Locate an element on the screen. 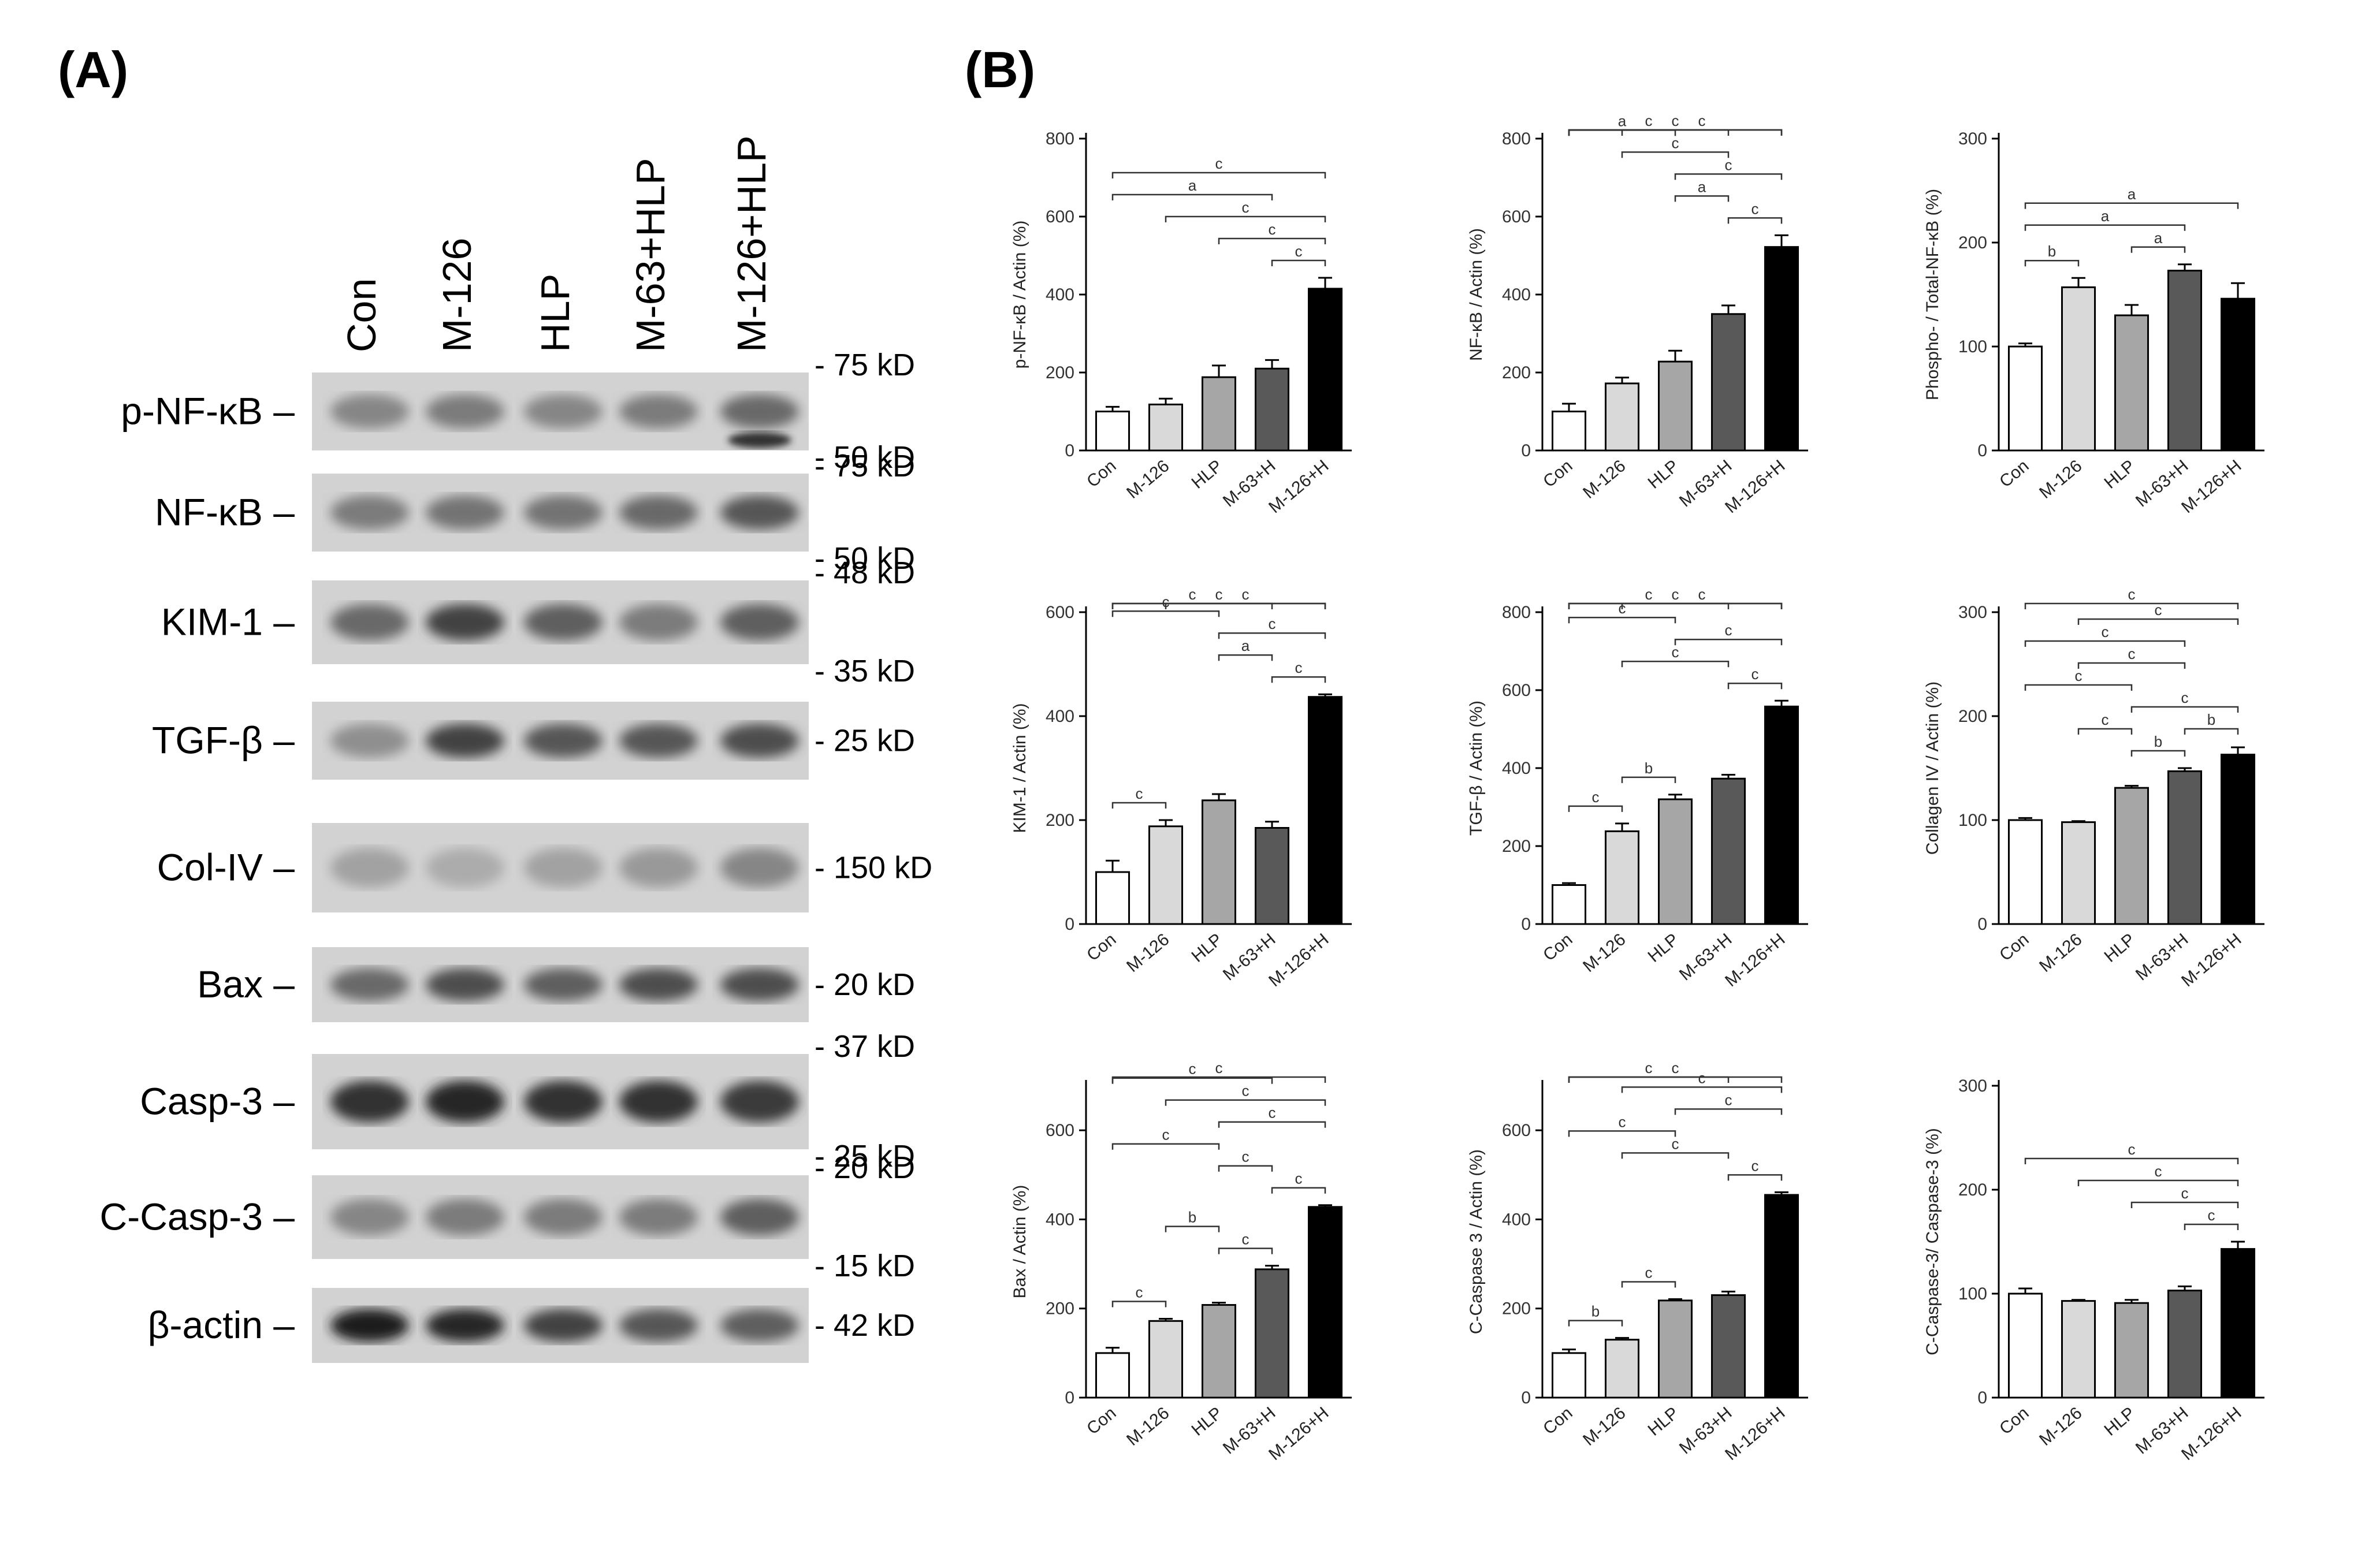  blot-row: β-actin – - 42 kD is located at coordinates (531, 1325).